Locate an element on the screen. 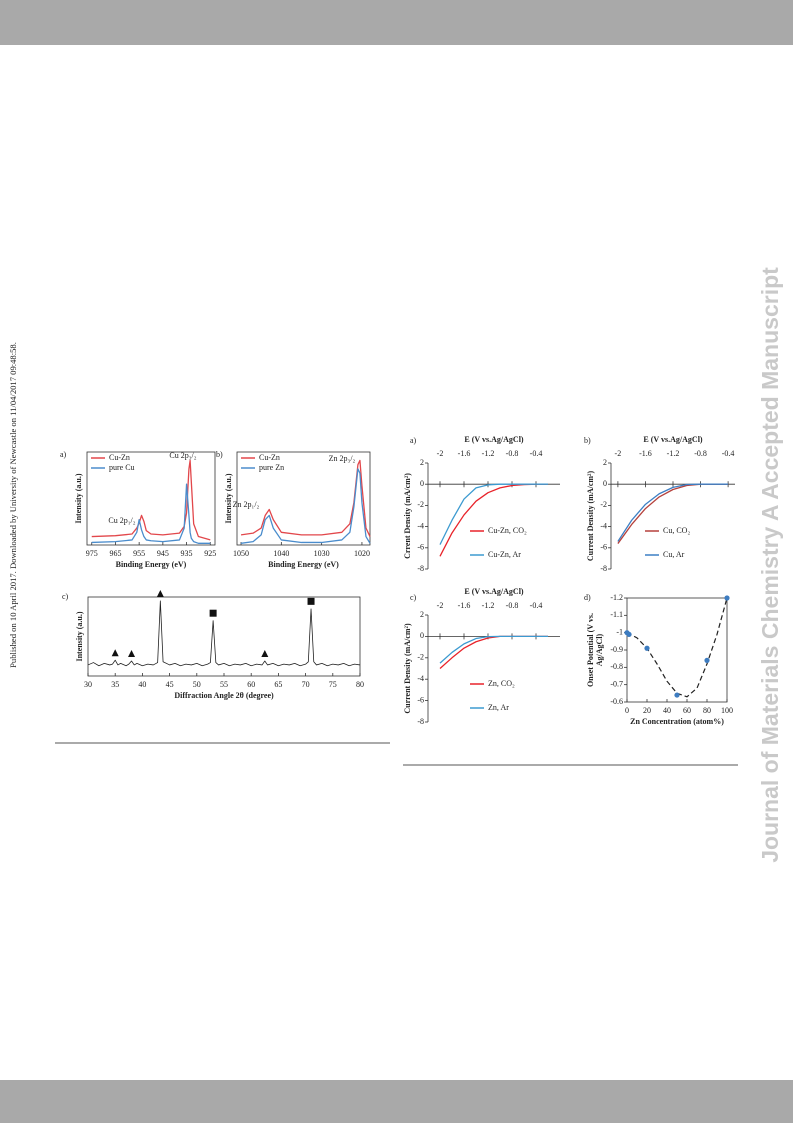 The height and width of the screenshot is (1123, 793). x-tick-label: 945 is located at coordinates (163, 553).